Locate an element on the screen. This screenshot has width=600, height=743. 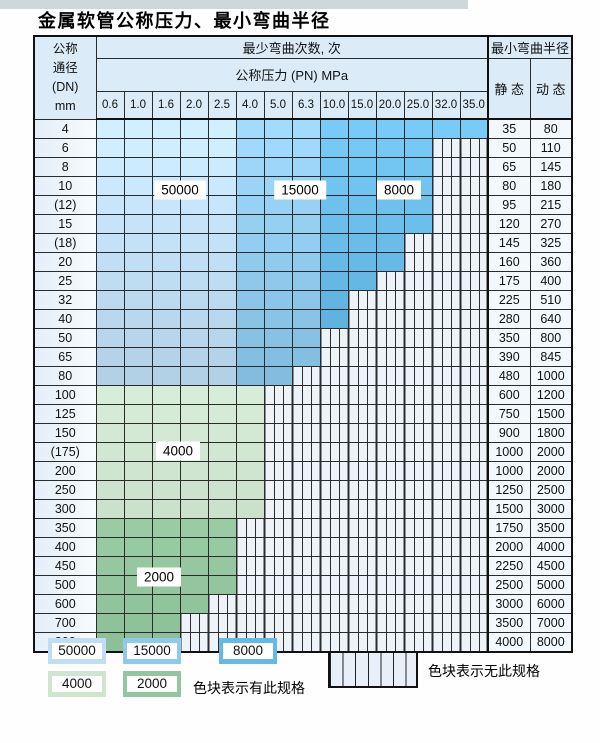
table-row: (175) 1000 2000 is located at coordinates (303, 452).